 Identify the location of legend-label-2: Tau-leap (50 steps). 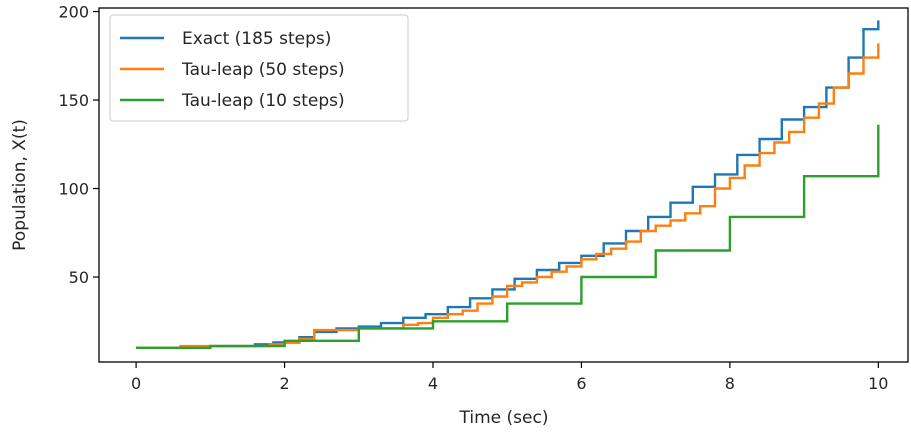
(263, 70).